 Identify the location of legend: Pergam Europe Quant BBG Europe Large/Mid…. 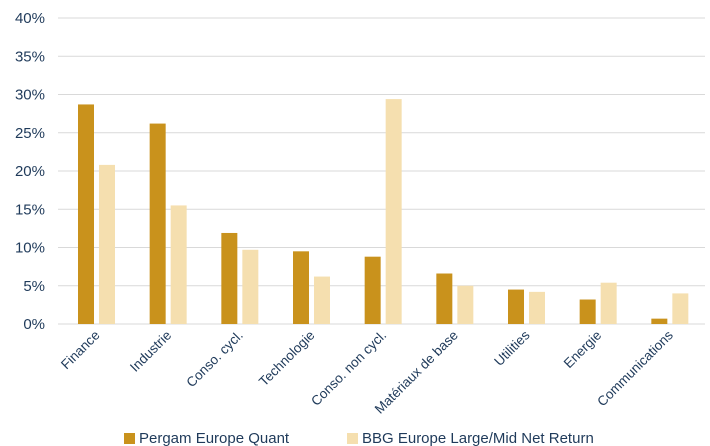
(359, 438).